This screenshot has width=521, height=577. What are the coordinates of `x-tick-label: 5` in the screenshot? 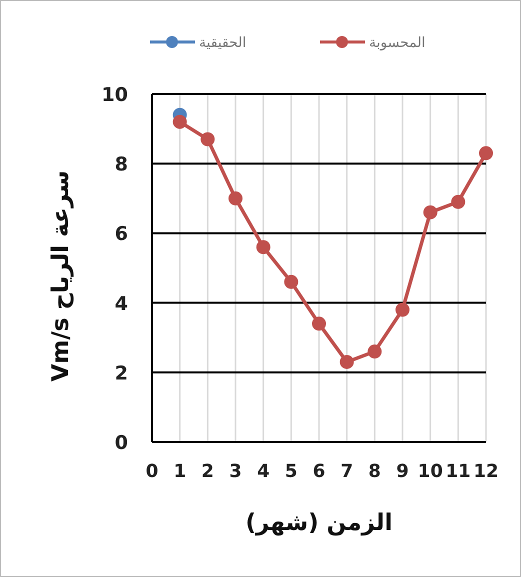 It's located at (291, 471).